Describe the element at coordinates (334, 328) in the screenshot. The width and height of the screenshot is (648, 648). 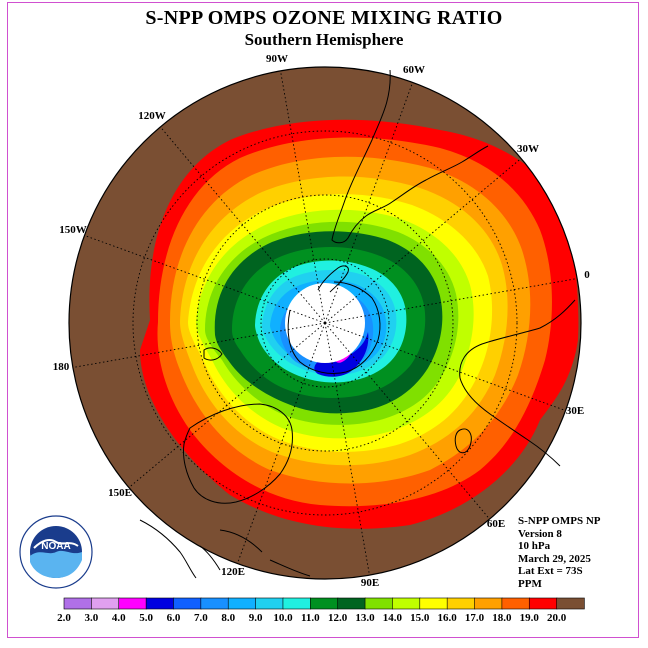
I see `coast-antarctica` at that location.